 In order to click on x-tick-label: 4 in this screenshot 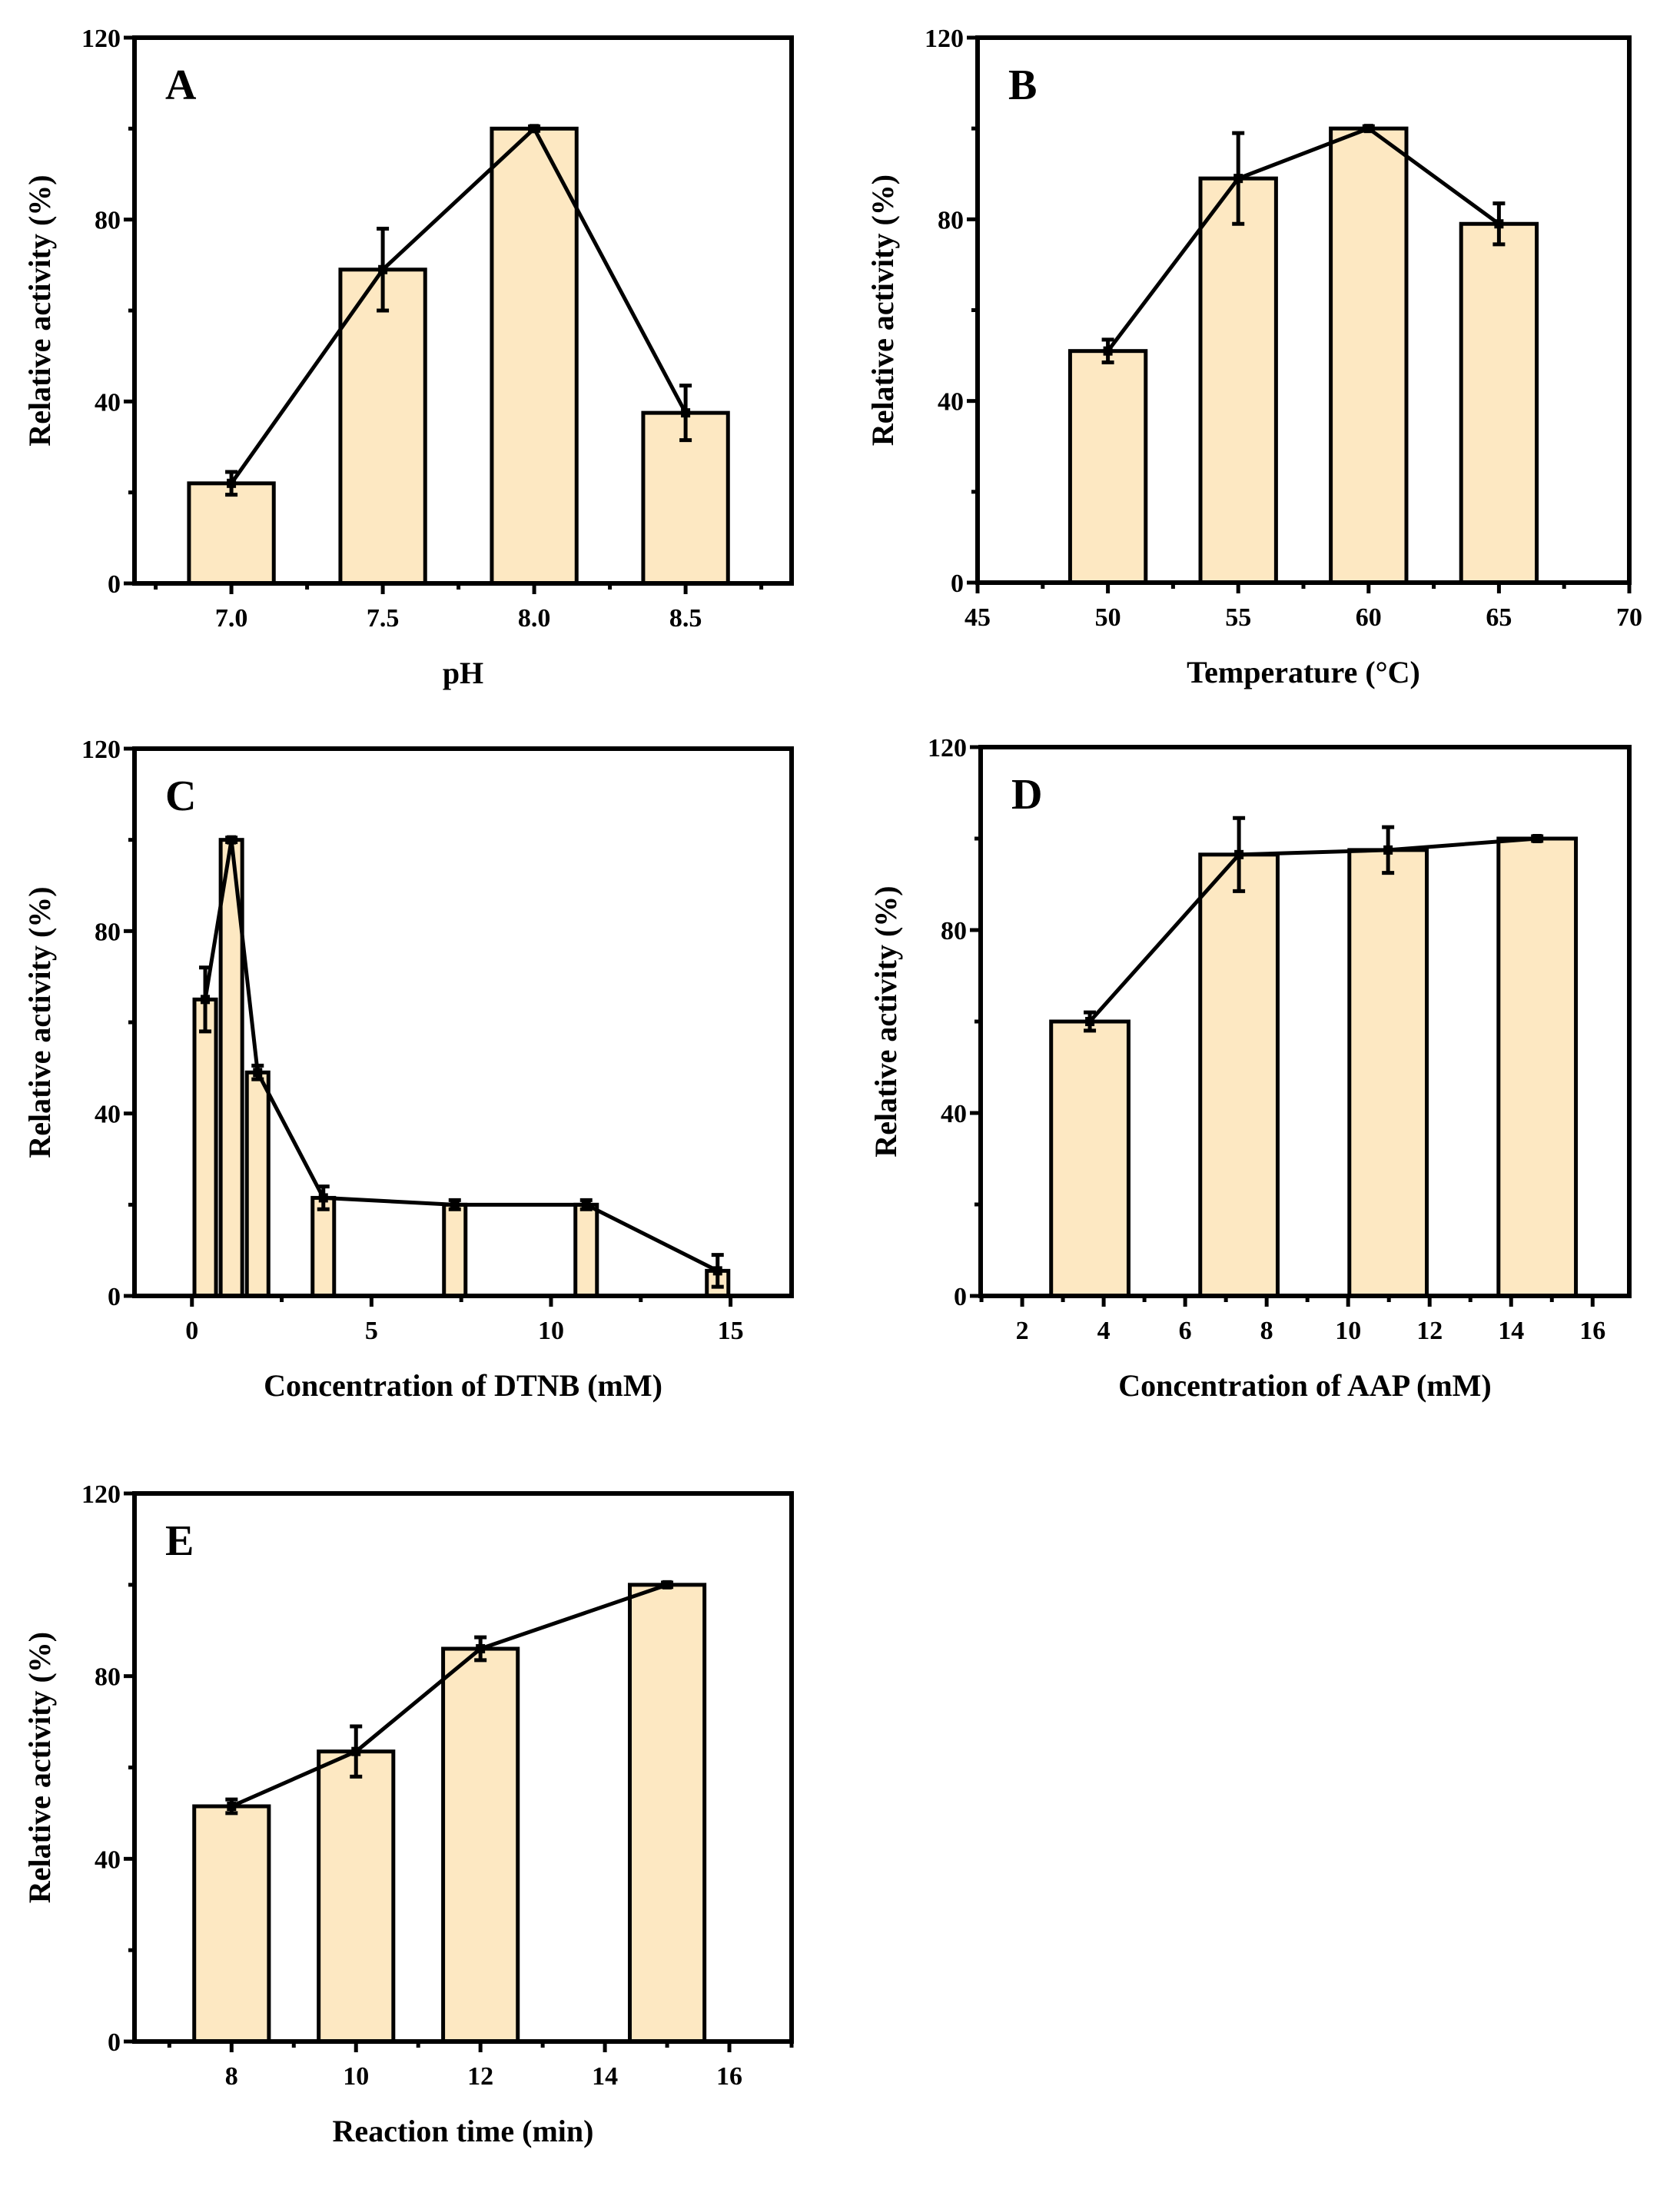, I will do `click(1104, 1331)`.